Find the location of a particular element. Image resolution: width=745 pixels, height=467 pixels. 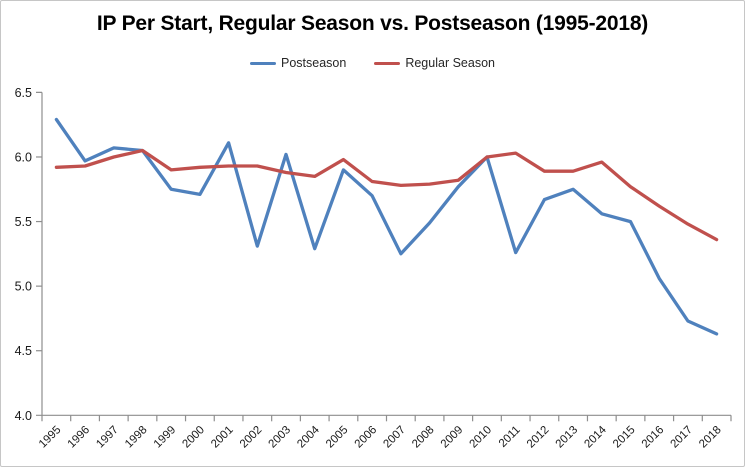

y-axis-label: 6.0 is located at coordinates (23, 157).